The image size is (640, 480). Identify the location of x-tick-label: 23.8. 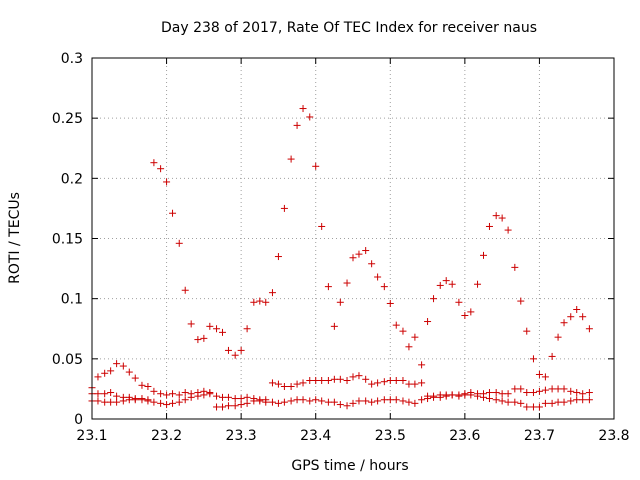
(613, 436).